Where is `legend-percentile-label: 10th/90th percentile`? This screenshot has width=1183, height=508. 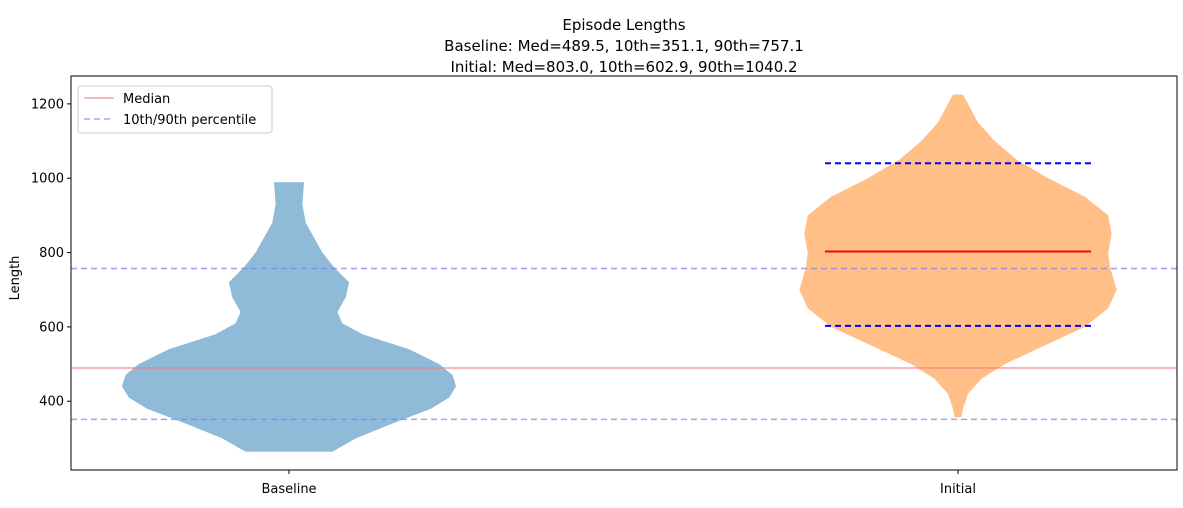 legend-percentile-label: 10th/90th percentile is located at coordinates (189, 120).